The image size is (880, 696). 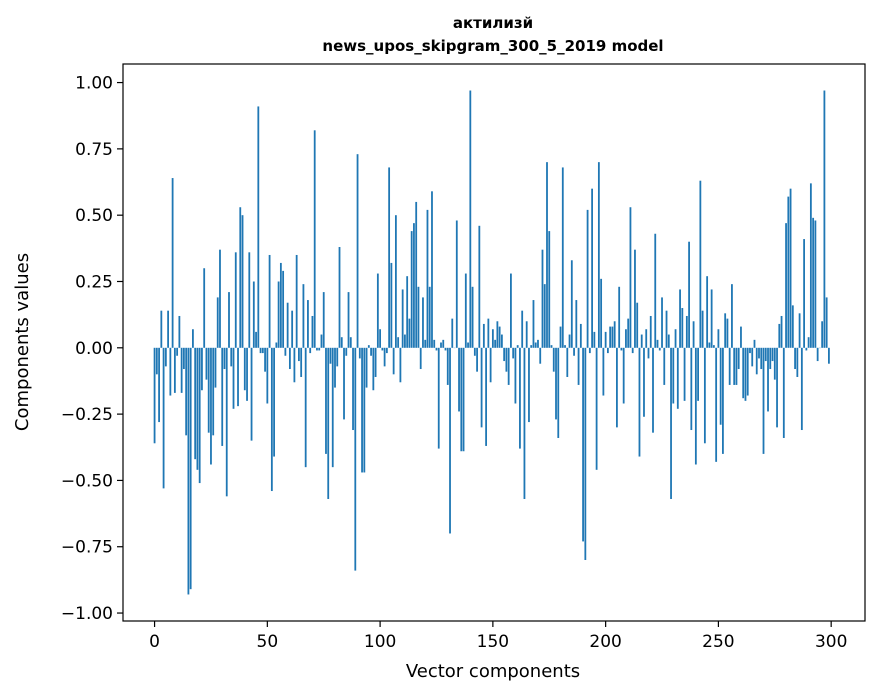 What do you see at coordinates (380, 642) in the screenshot?
I see `x-tick-label: 100` at bounding box center [380, 642].